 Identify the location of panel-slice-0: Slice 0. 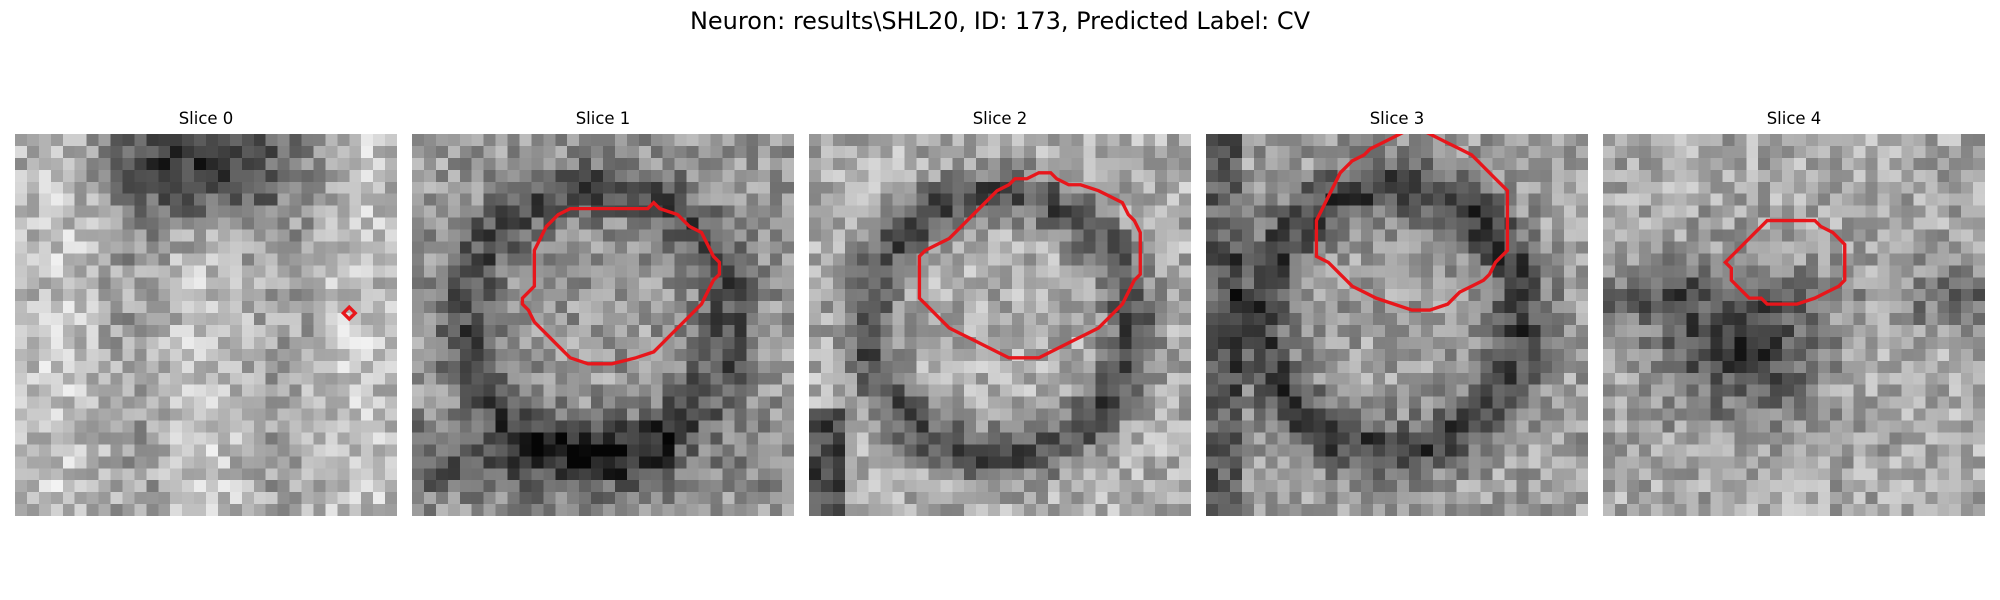
(206, 312).